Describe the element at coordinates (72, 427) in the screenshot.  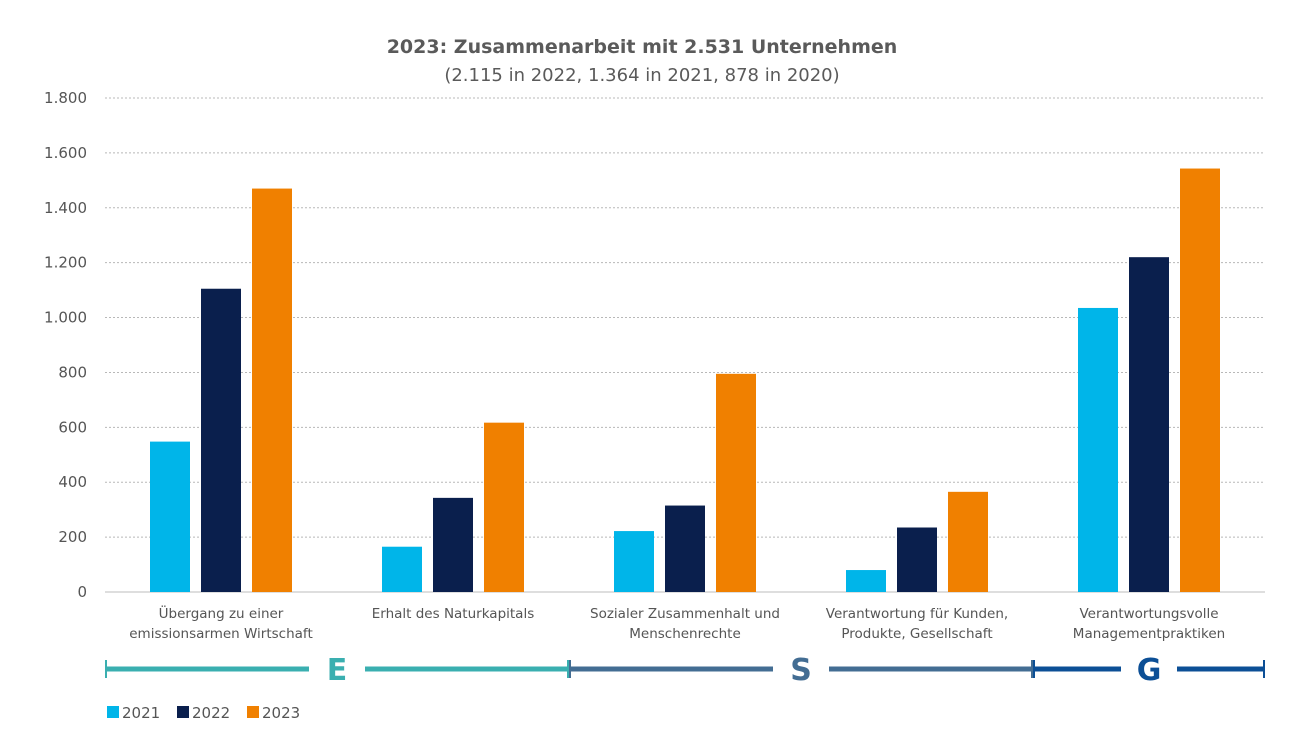
I see `y-tick-label: 600` at that location.